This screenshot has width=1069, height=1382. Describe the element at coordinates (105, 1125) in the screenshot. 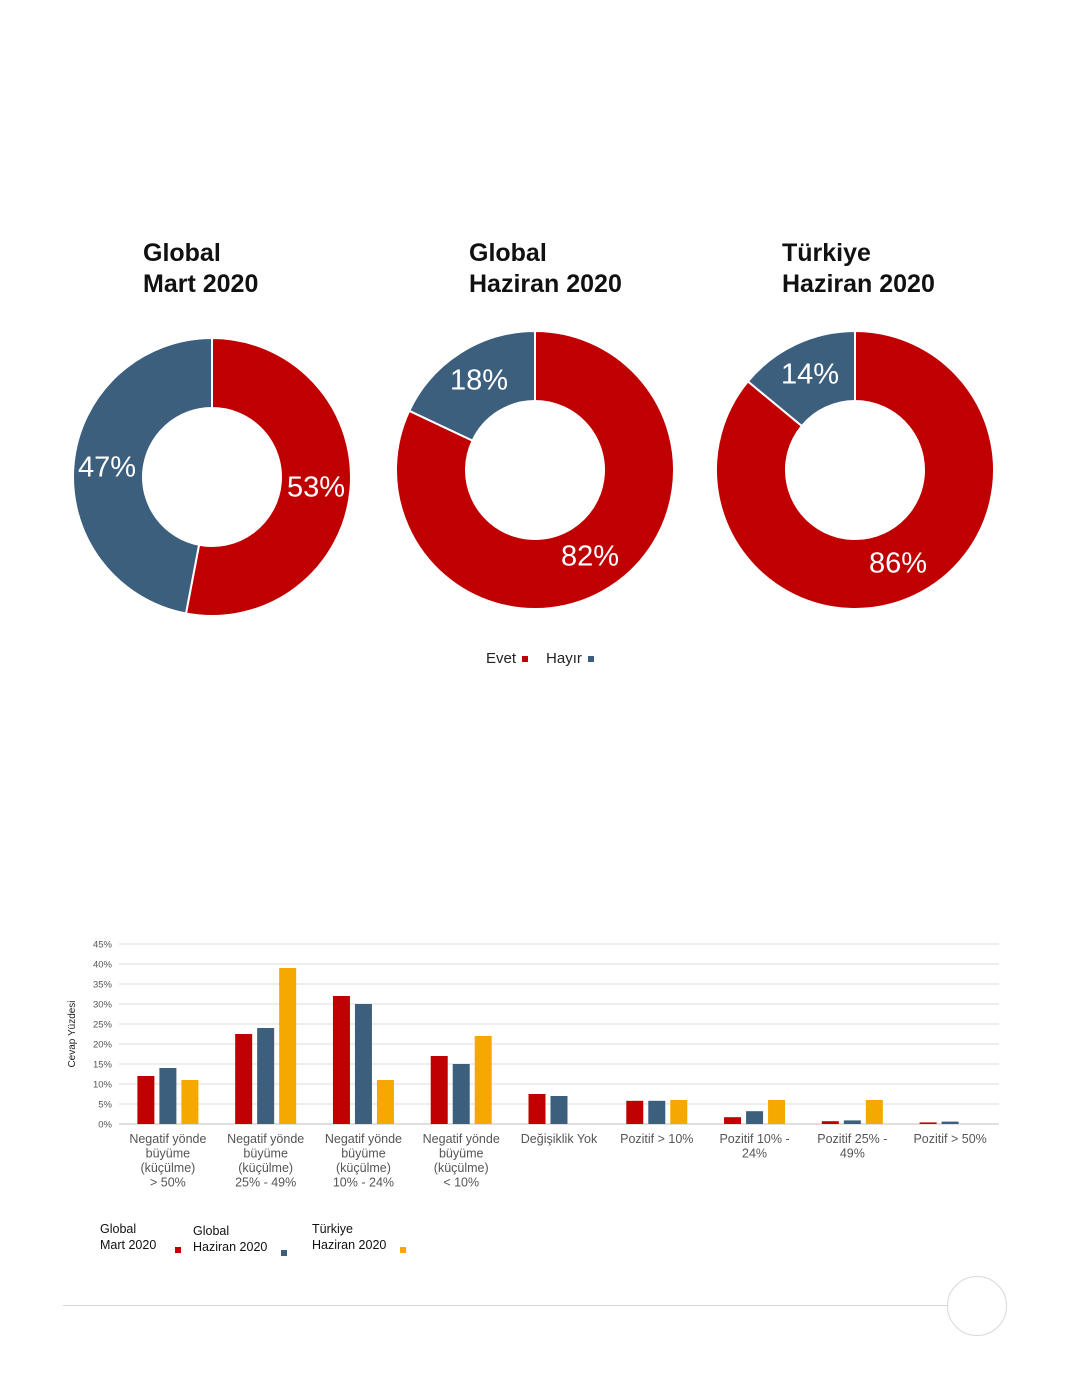

I see `y-tick-label: 0%` at that location.